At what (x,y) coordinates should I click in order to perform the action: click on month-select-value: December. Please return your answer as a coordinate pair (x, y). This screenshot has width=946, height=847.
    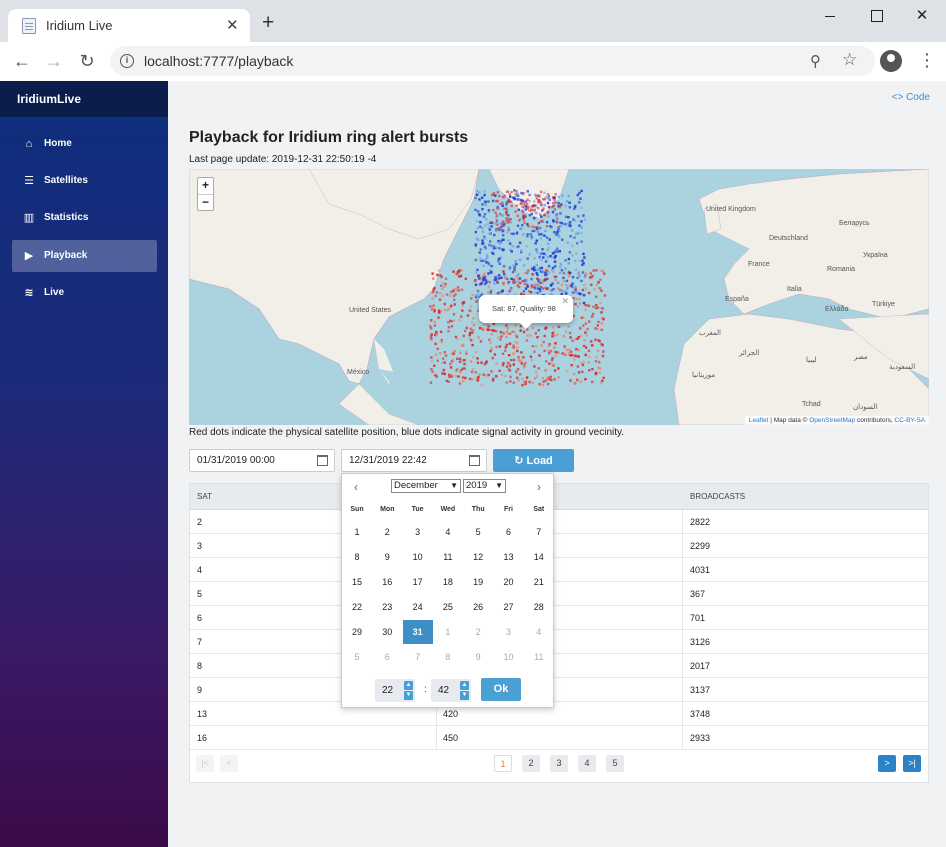
    Looking at the image, I should click on (416, 485).